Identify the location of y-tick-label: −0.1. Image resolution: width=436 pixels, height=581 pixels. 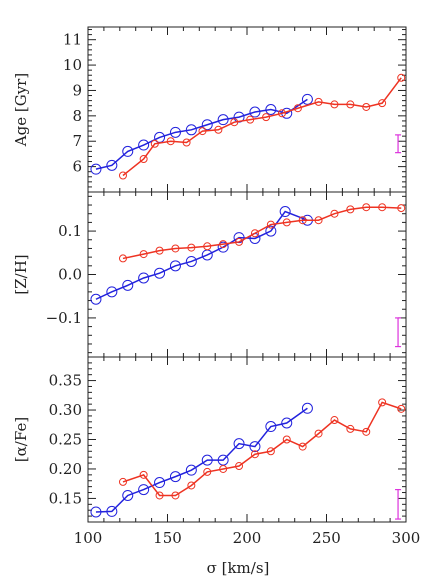
(64, 318).